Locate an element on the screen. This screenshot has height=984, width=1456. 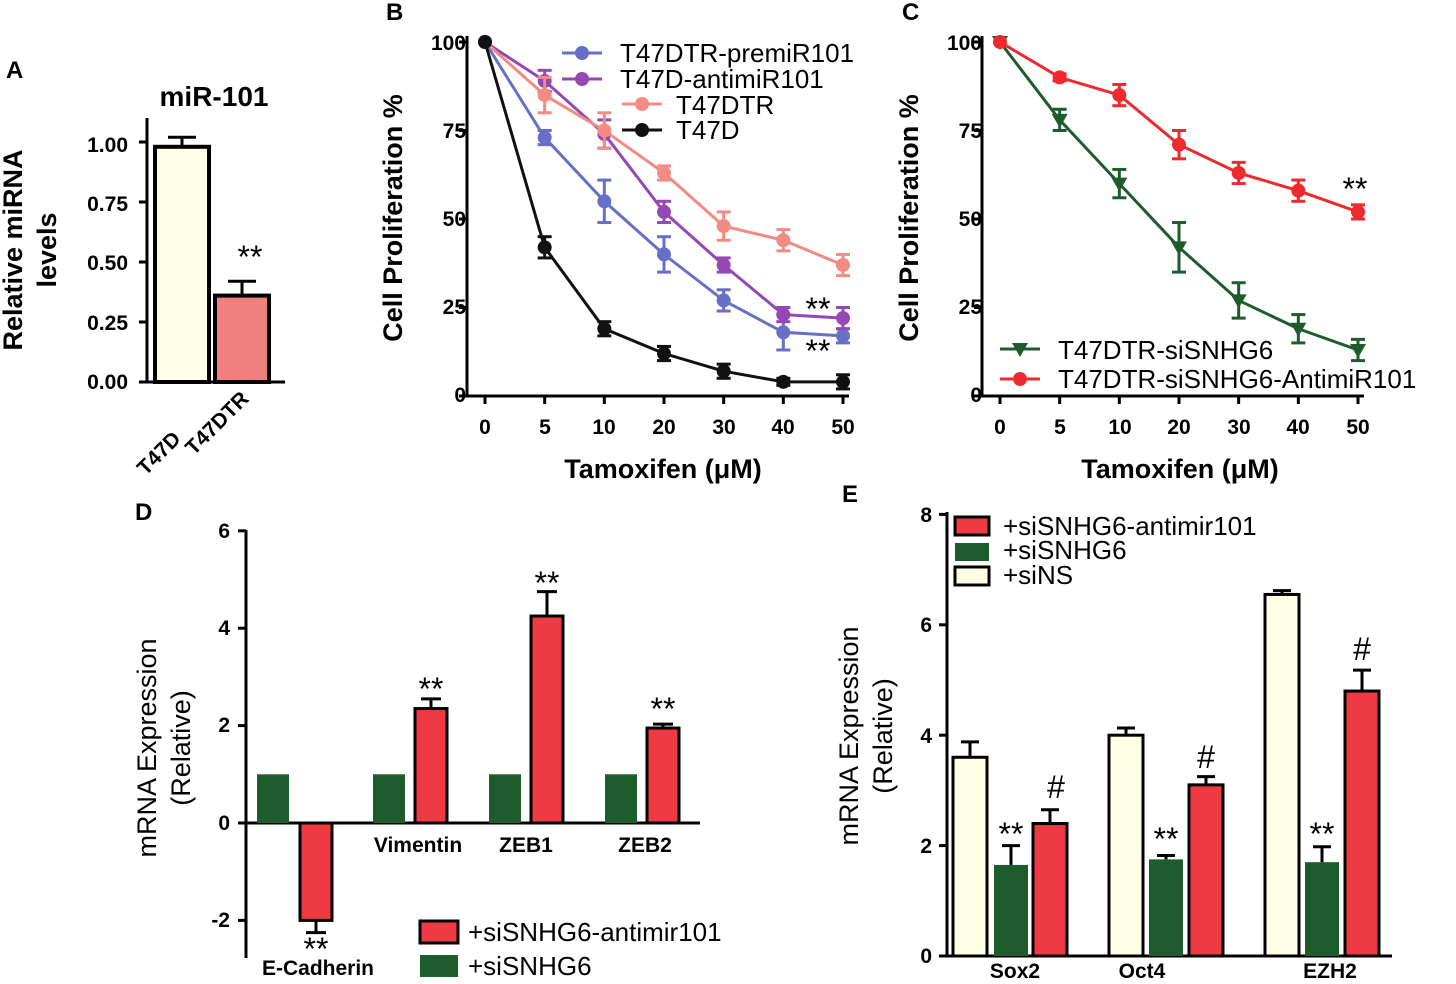
panel-b-legend-label: T47DTR is located at coordinates (725, 105).